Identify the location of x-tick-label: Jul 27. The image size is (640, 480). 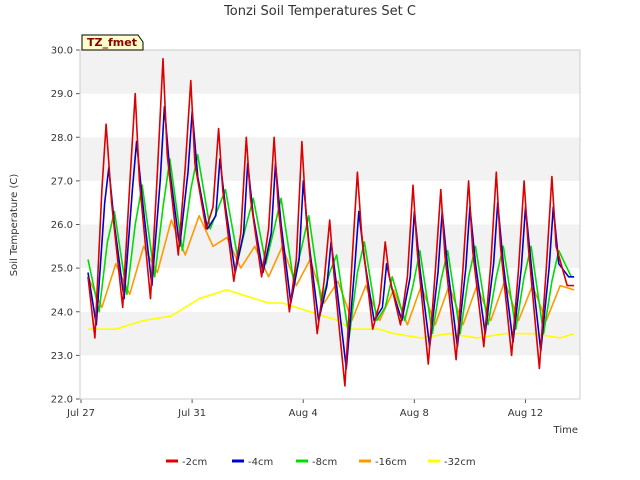
(80, 413).